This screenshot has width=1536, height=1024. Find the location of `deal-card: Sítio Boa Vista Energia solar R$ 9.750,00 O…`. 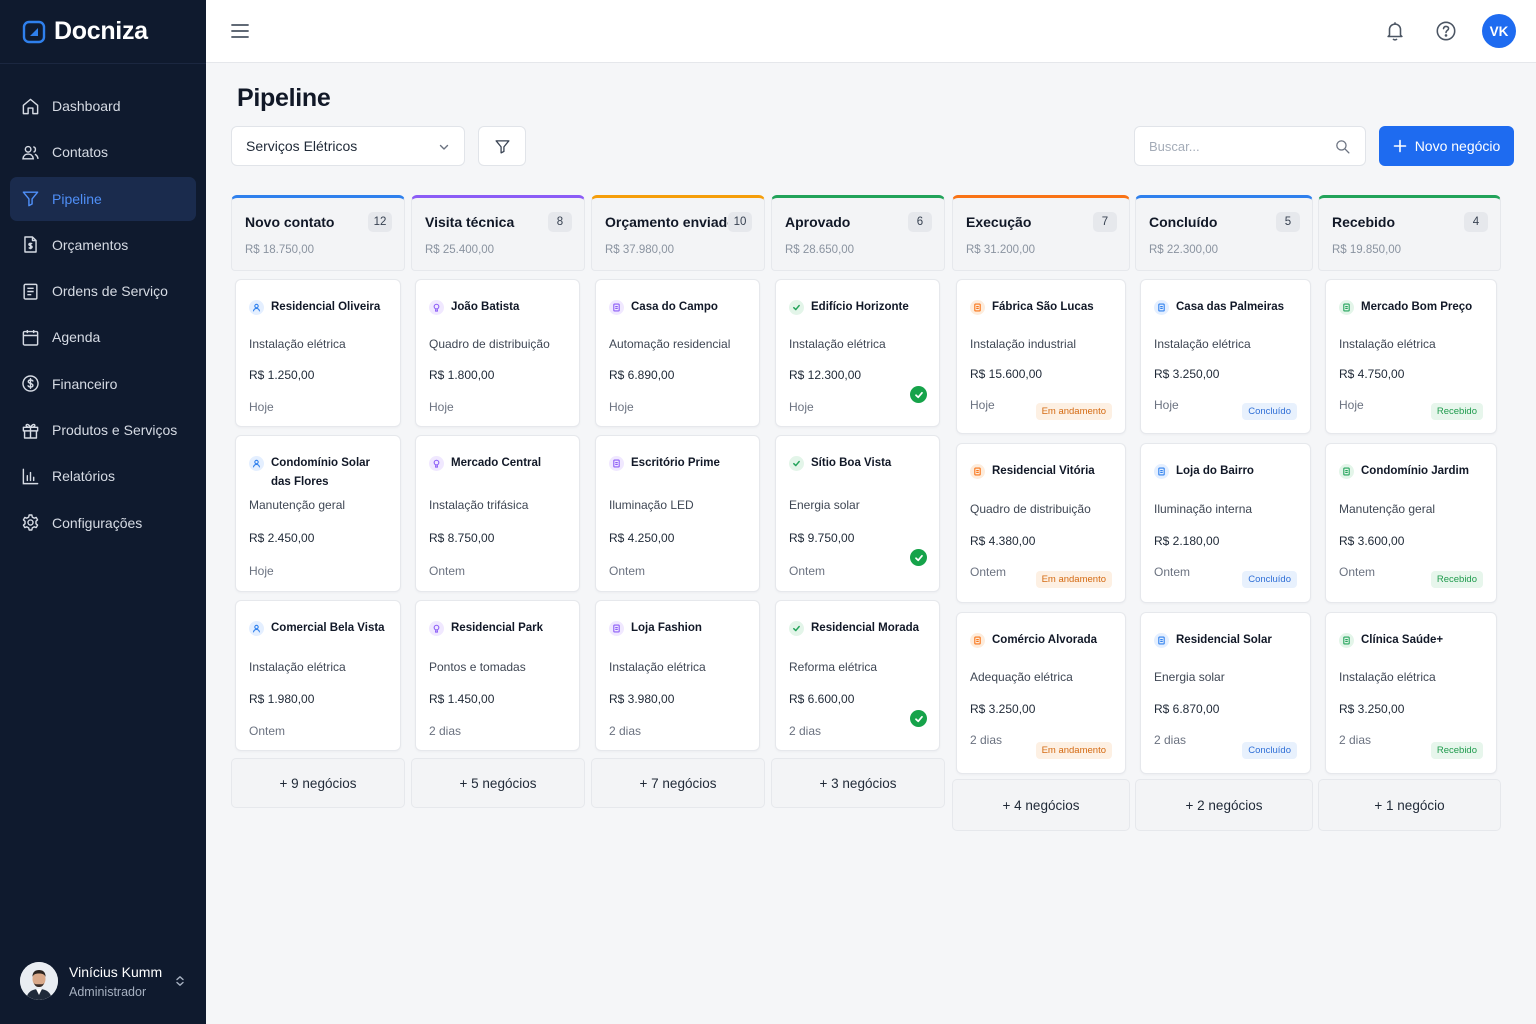

deal-card: Sítio Boa Vista Energia solar R$ 9.750,00 O… is located at coordinates (857, 513).